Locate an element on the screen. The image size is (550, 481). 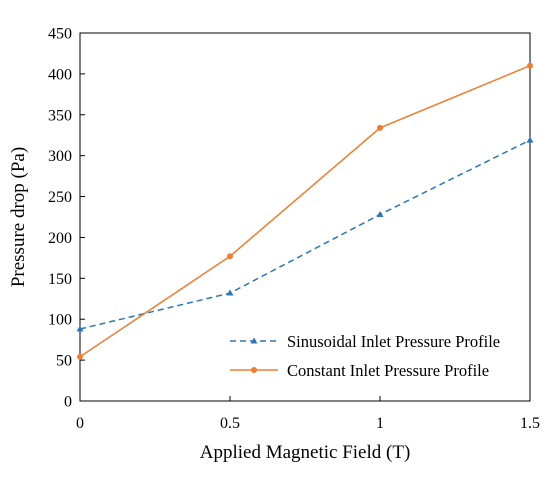
y-tick-label: 200 is located at coordinates (60, 238).